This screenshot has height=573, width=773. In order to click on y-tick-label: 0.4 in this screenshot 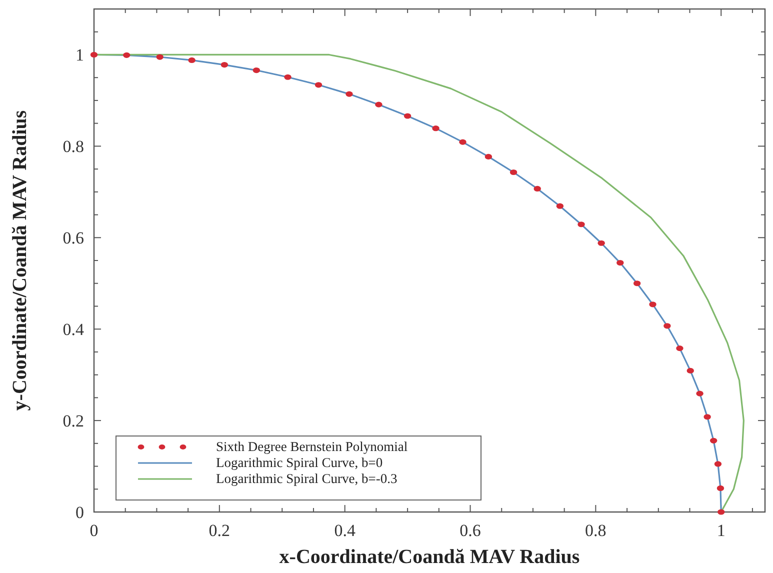, I will do `click(73, 330)`.